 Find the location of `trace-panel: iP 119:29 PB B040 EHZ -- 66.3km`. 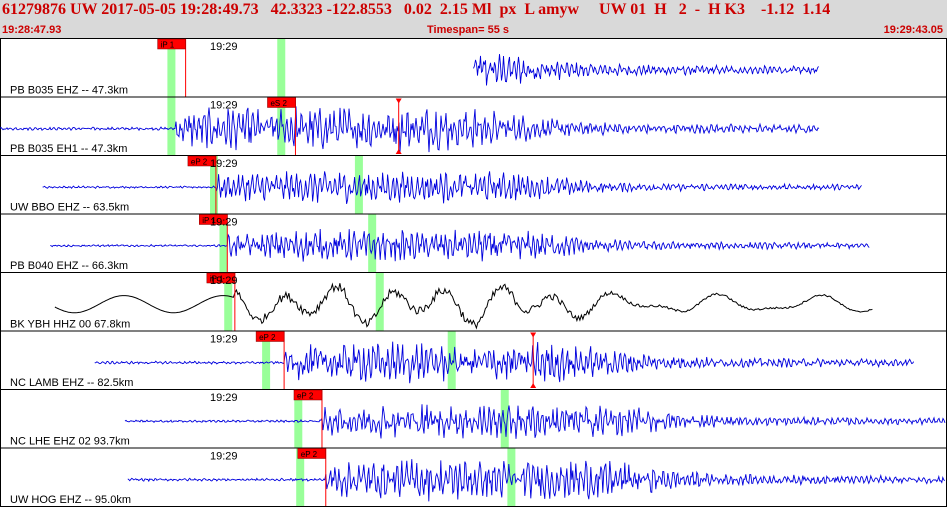

trace-panel: iP 119:29 PB B040 EHZ -- 66.3km is located at coordinates (473, 243).